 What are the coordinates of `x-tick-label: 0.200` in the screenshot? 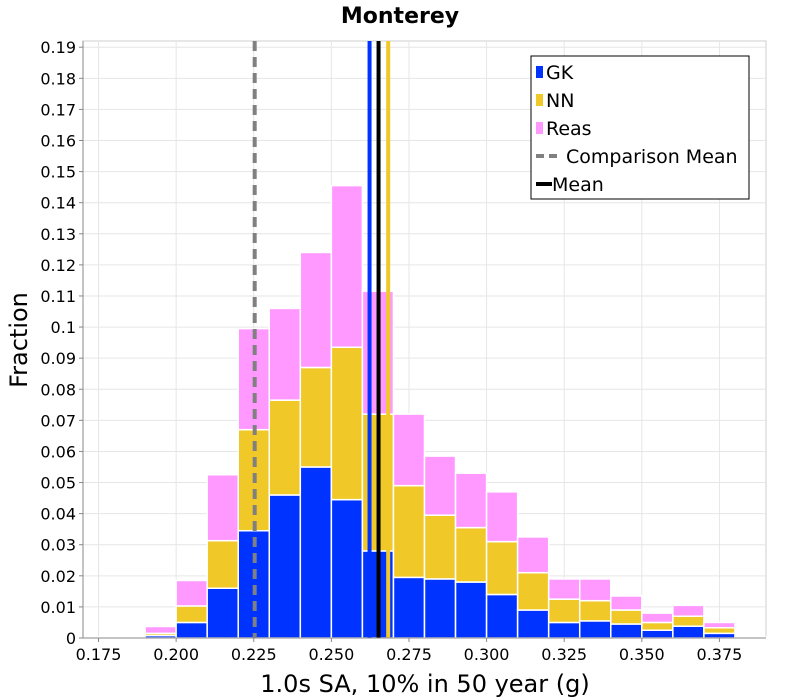 It's located at (176, 654).